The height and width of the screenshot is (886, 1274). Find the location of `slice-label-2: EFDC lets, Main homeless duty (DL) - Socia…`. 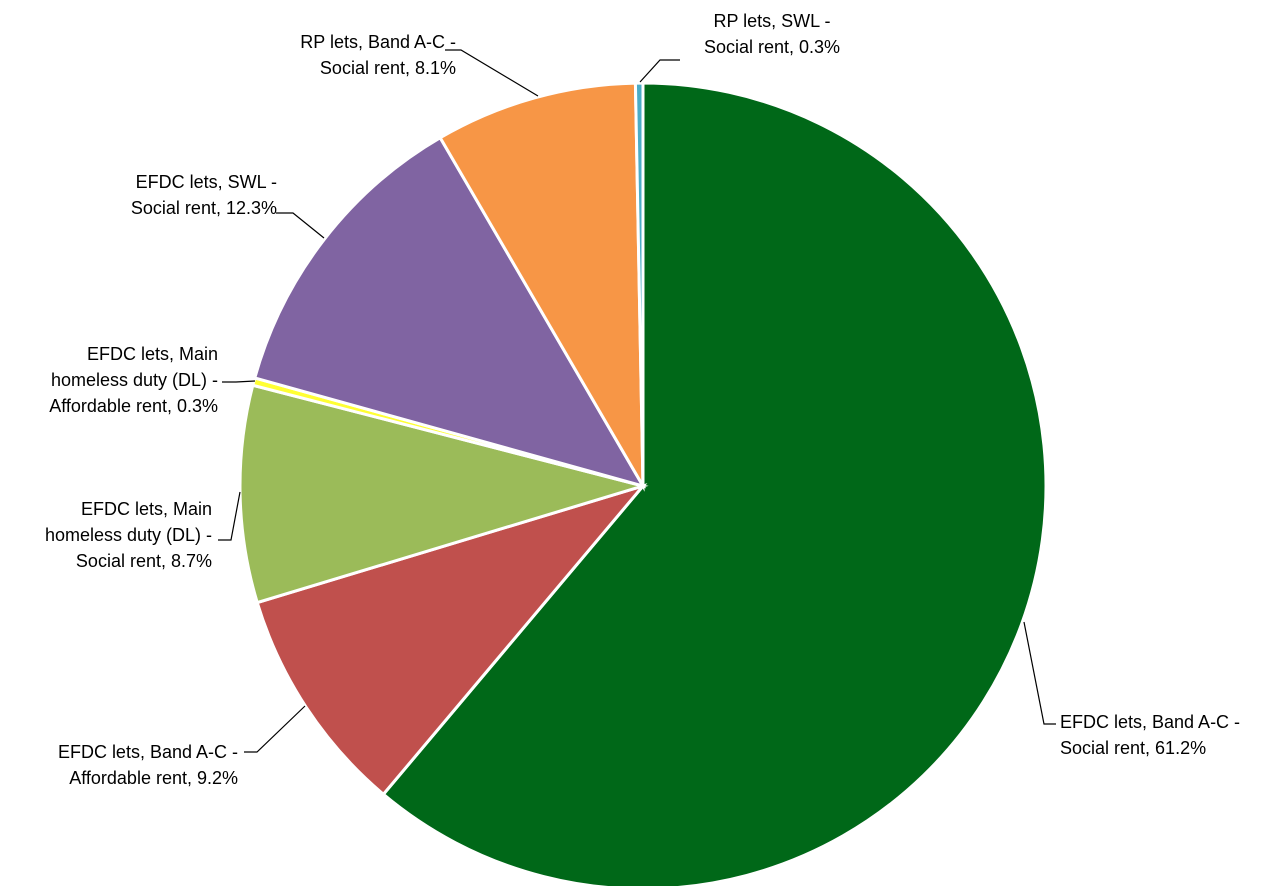

slice-label-2: EFDC lets, Main homeless duty (DL) - Socia… is located at coordinates (128, 535).